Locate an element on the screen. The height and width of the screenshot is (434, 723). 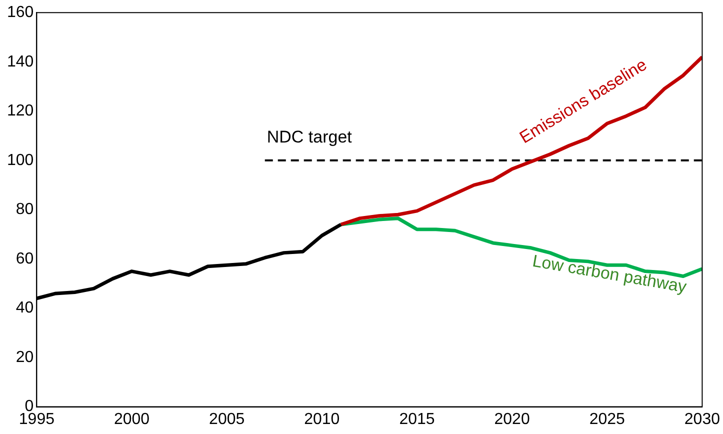
x-tick-label: 2025 is located at coordinates (607, 419).